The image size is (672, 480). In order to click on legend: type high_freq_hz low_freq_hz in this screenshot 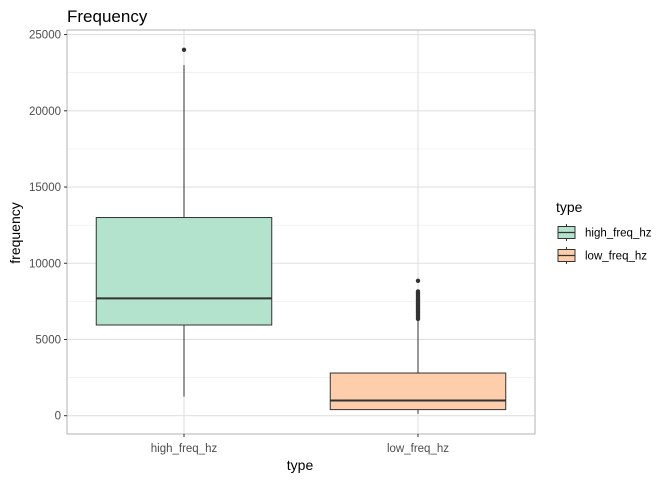, I will do `click(604, 231)`.